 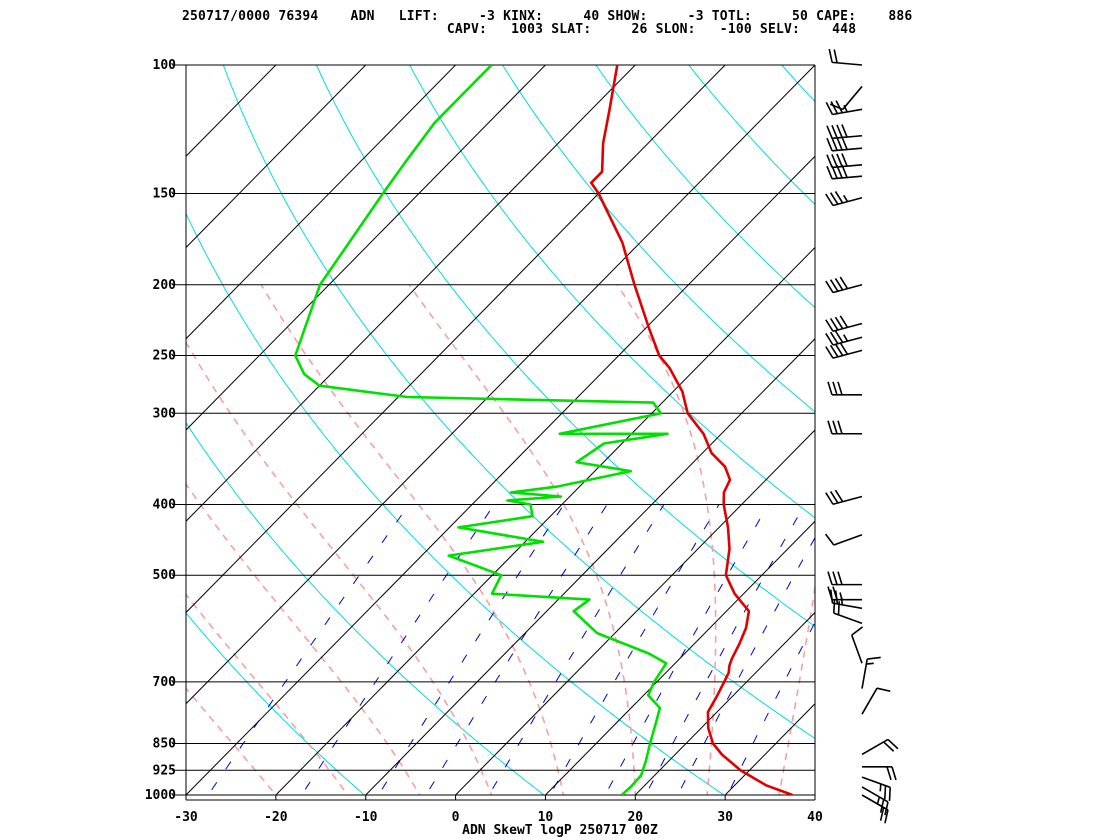 I want to click on pressure-tick-label: 400, so click(x=165, y=505).